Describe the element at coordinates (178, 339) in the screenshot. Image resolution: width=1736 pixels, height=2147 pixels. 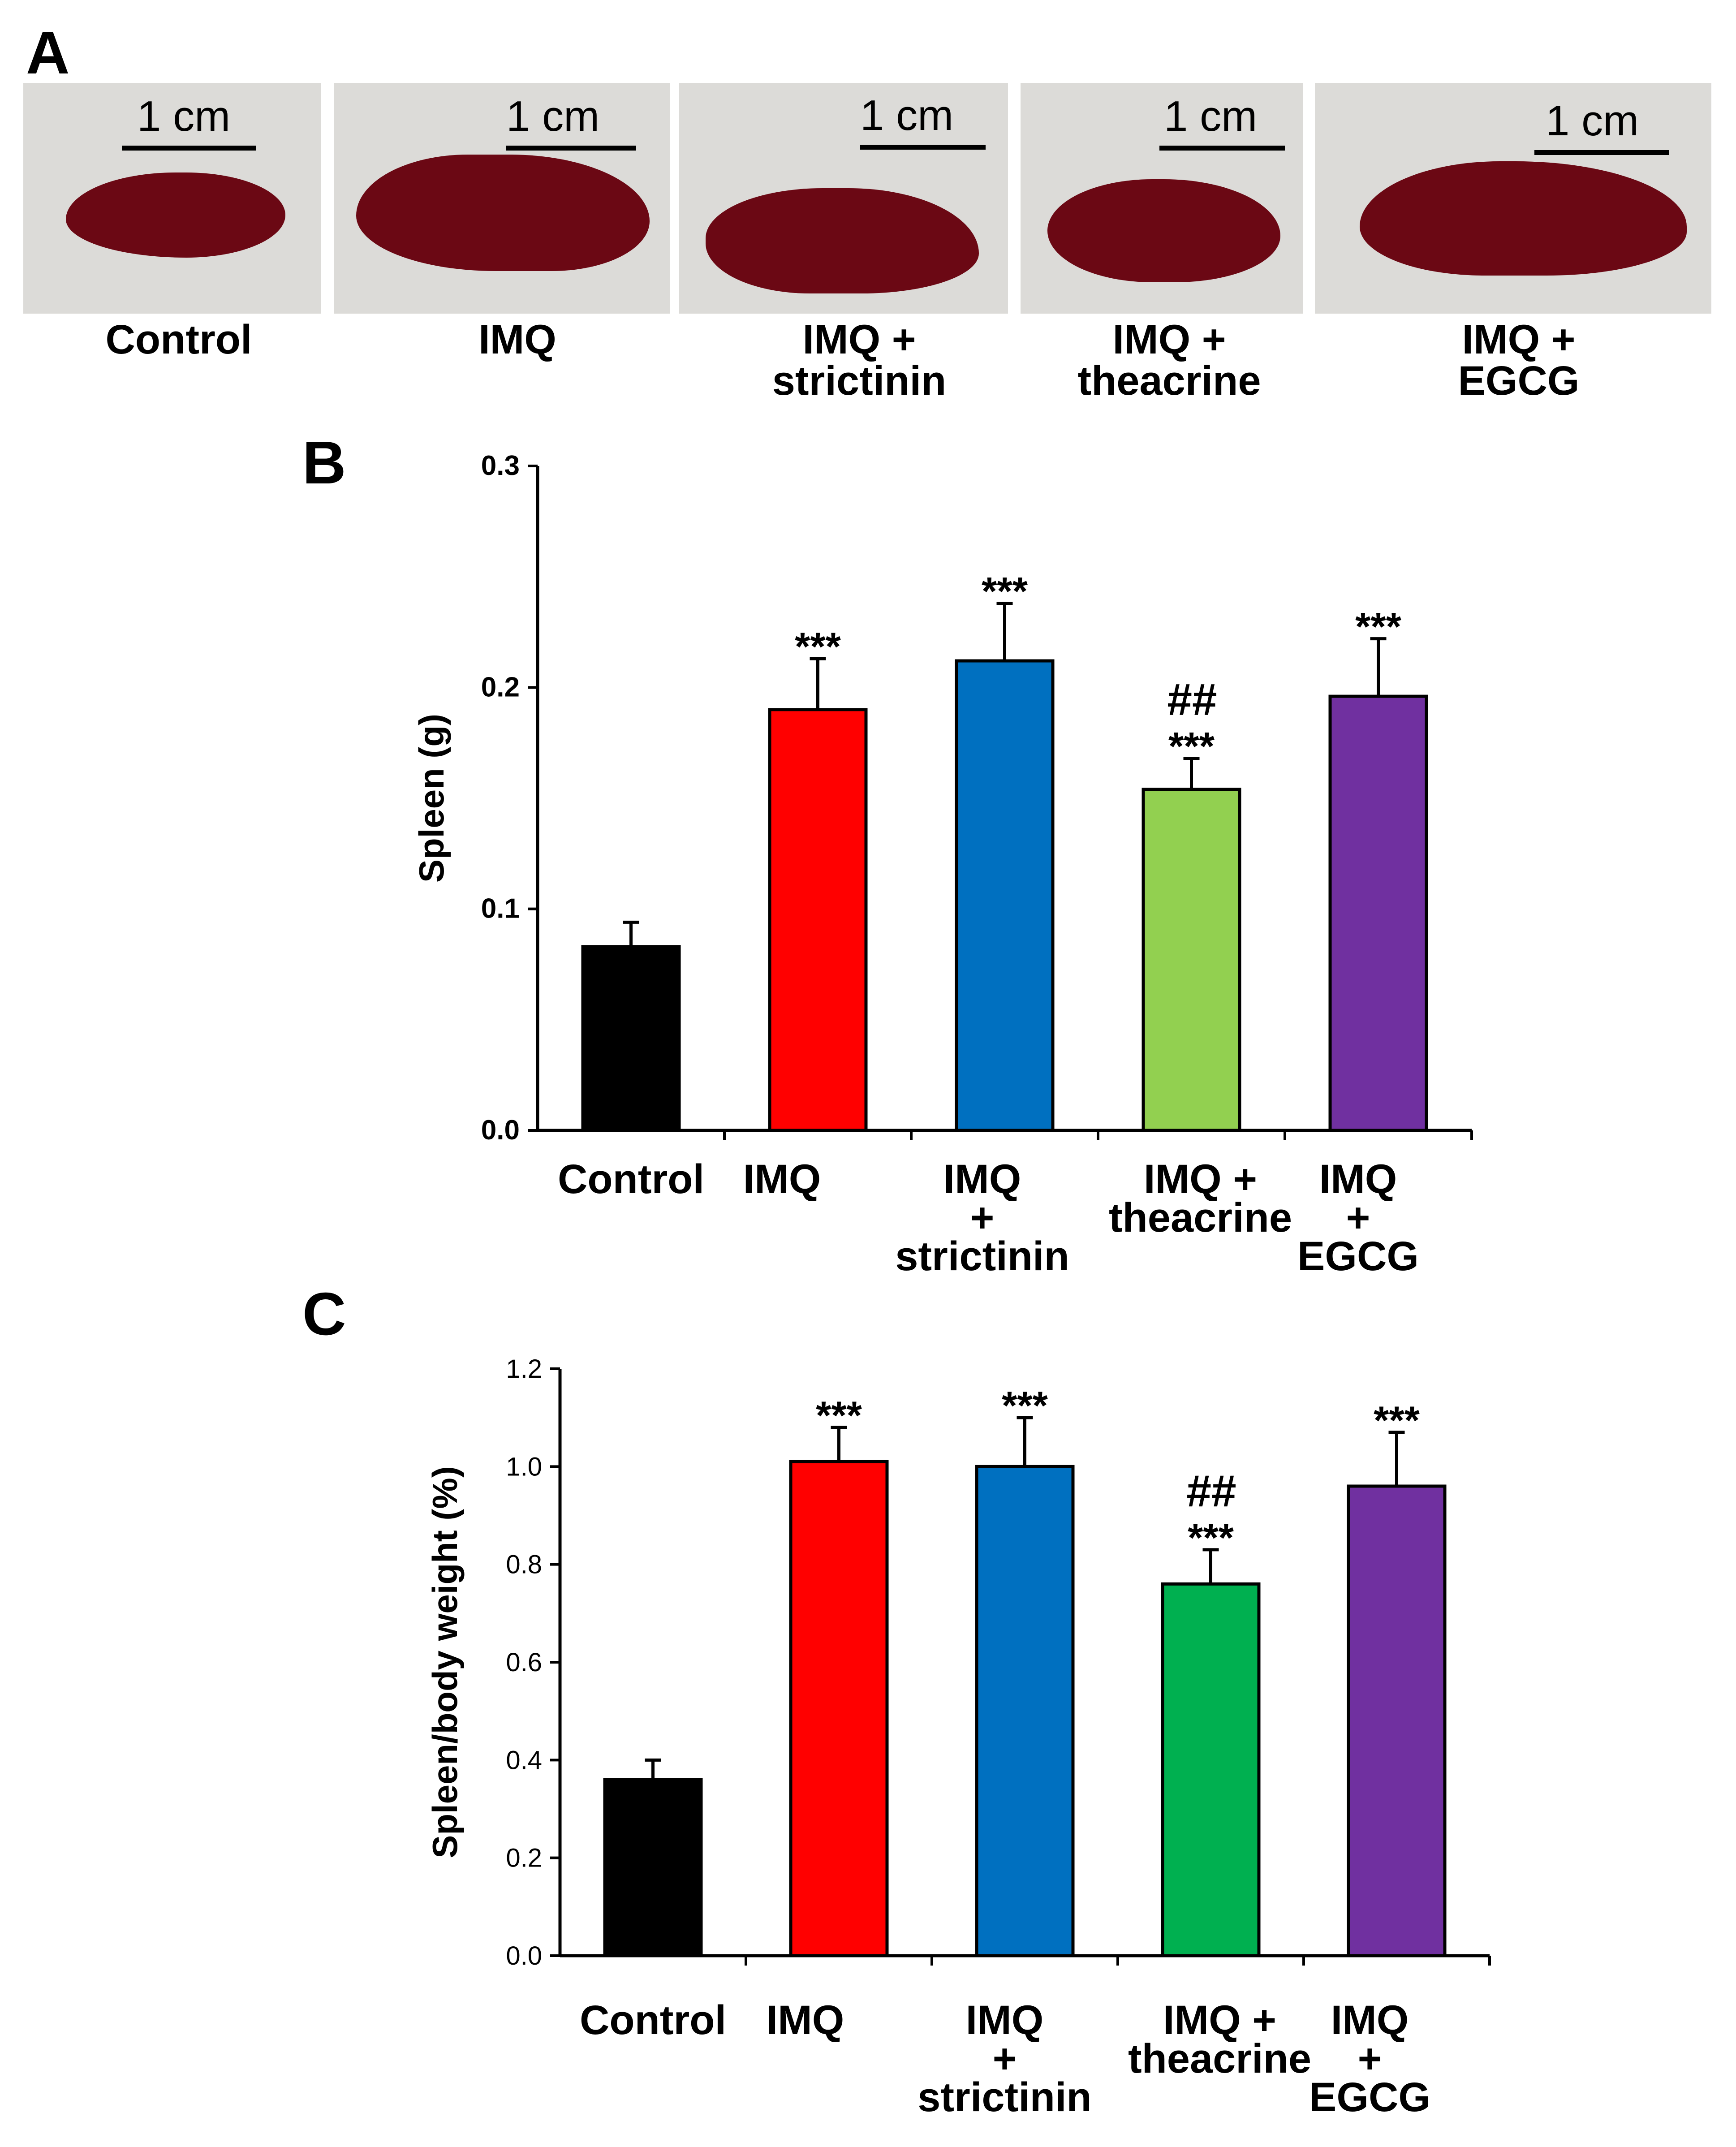
I see `photo-label-control: Control` at that location.